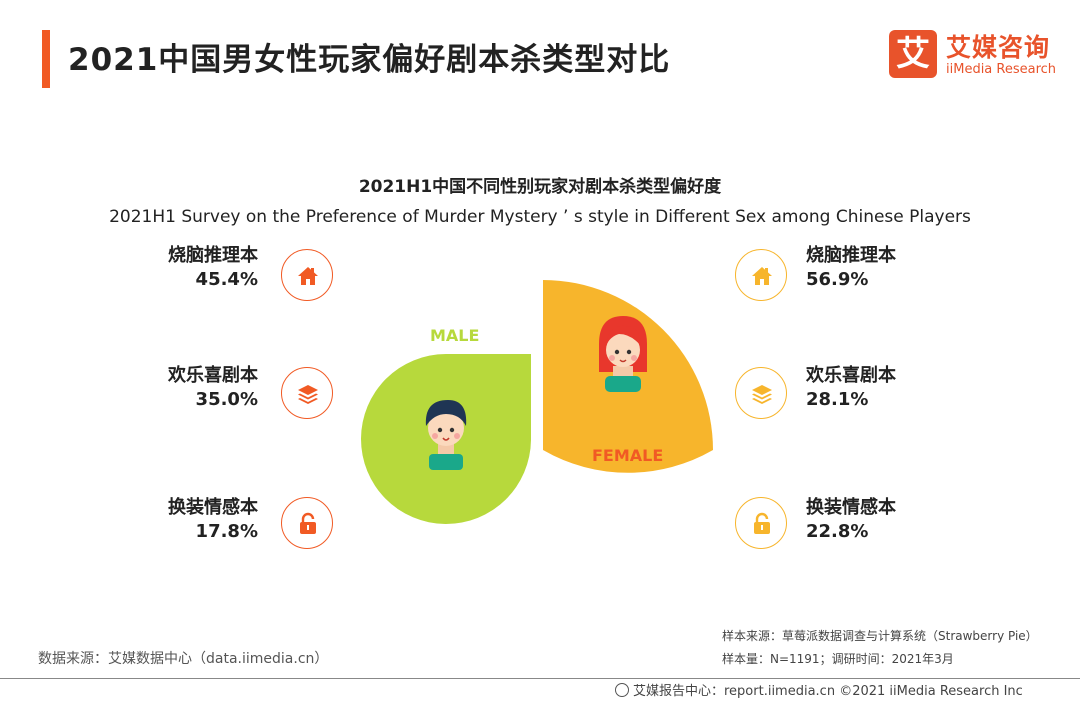 This screenshot has height=702, width=1080. I want to click on footer-divider, so click(540, 678).